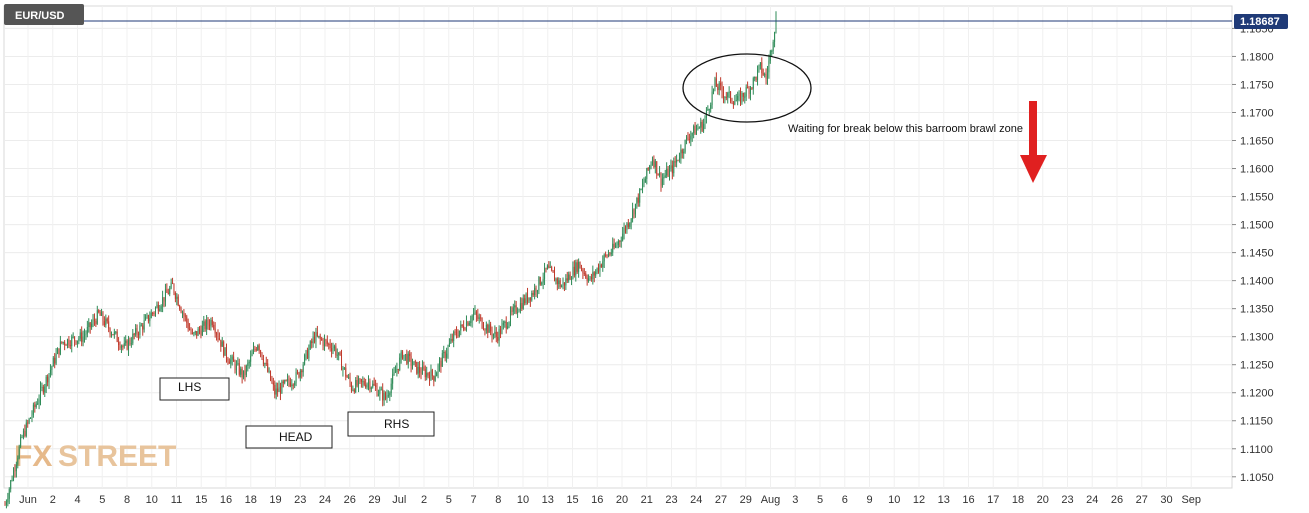  I want to click on x-tick-label: 5, so click(449, 500).